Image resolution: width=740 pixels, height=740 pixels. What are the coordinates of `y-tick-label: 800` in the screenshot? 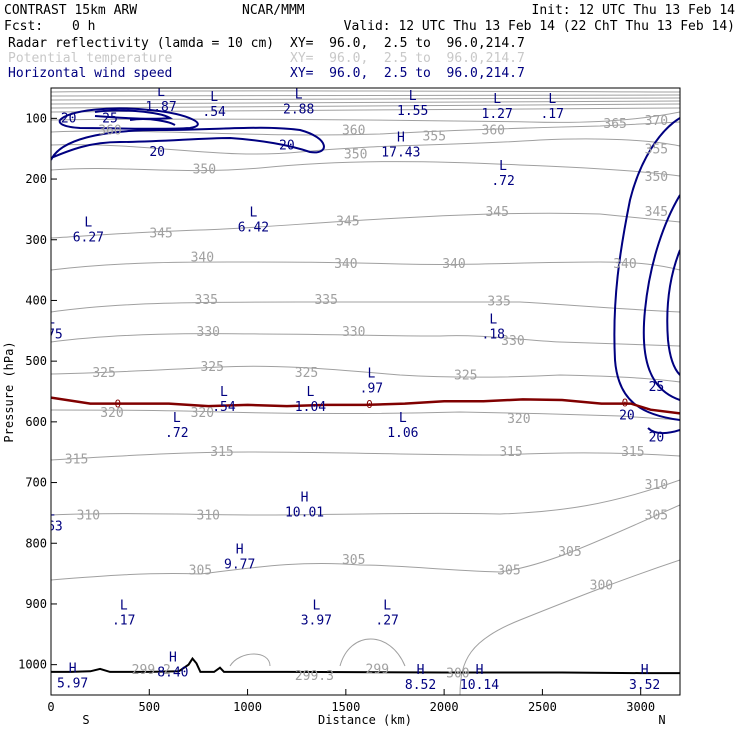 It's located at (36, 543).